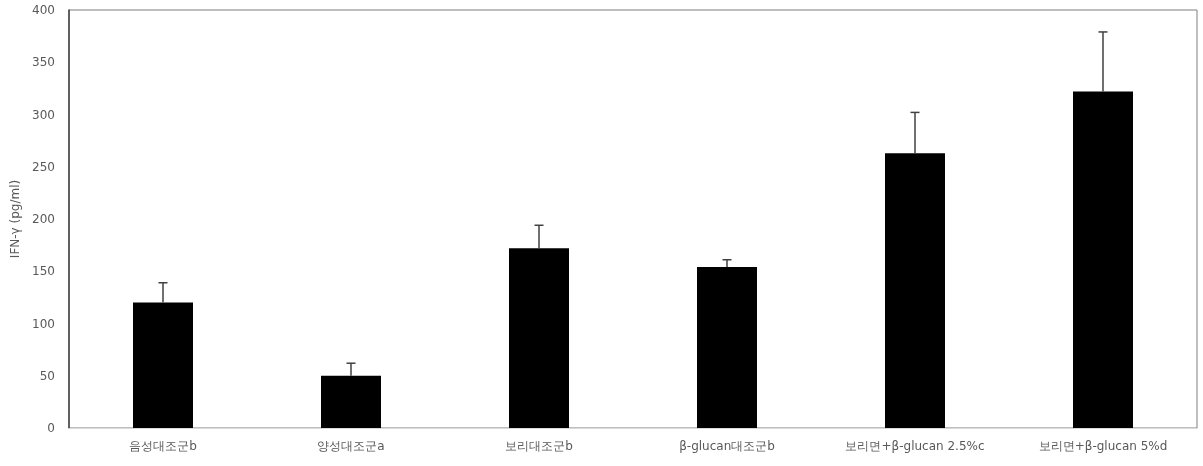  Describe the element at coordinates (43, 62) in the screenshot. I see `y-tick-label: 350` at that location.